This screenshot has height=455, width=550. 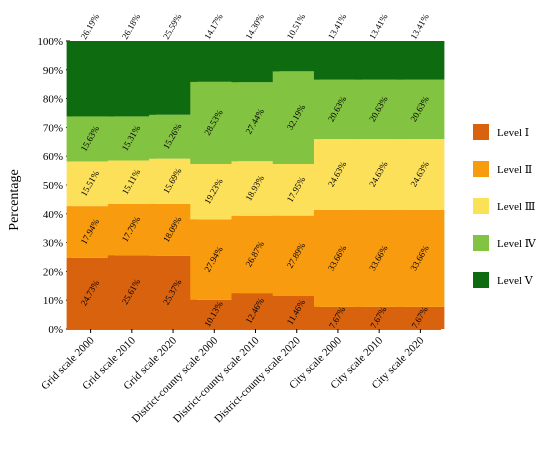 I want to click on legend-label: Level Ⅰ, so click(x=513, y=133).